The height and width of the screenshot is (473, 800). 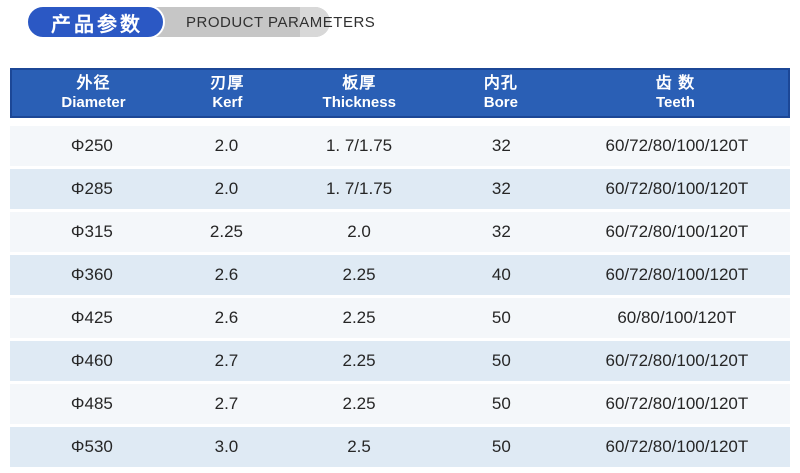 I want to click on cell-diameter: Φ460, so click(x=91, y=360).